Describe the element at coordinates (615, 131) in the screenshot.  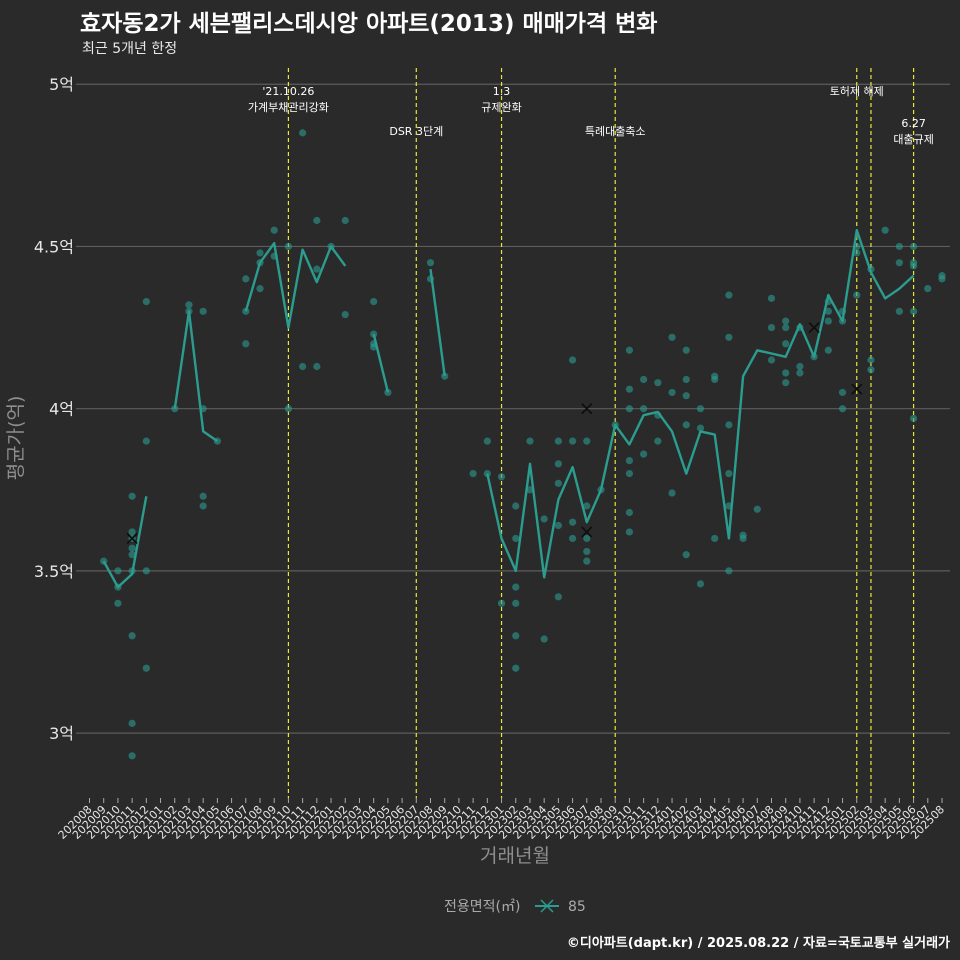
I see `event-label-202309: 특례대출축소` at that location.